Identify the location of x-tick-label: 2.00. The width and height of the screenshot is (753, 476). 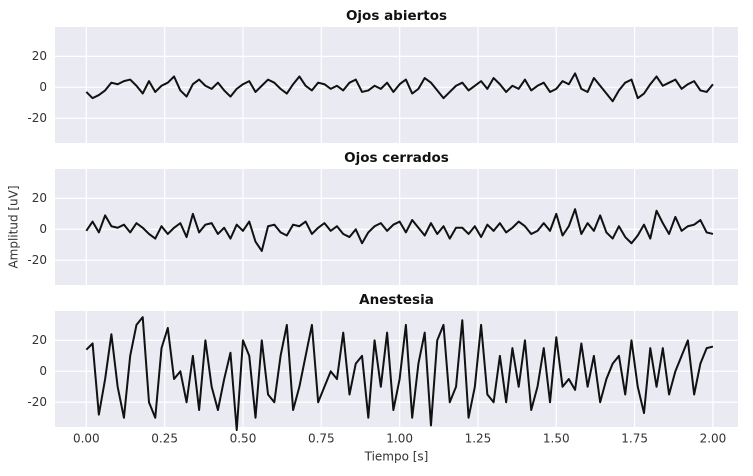
(713, 439).